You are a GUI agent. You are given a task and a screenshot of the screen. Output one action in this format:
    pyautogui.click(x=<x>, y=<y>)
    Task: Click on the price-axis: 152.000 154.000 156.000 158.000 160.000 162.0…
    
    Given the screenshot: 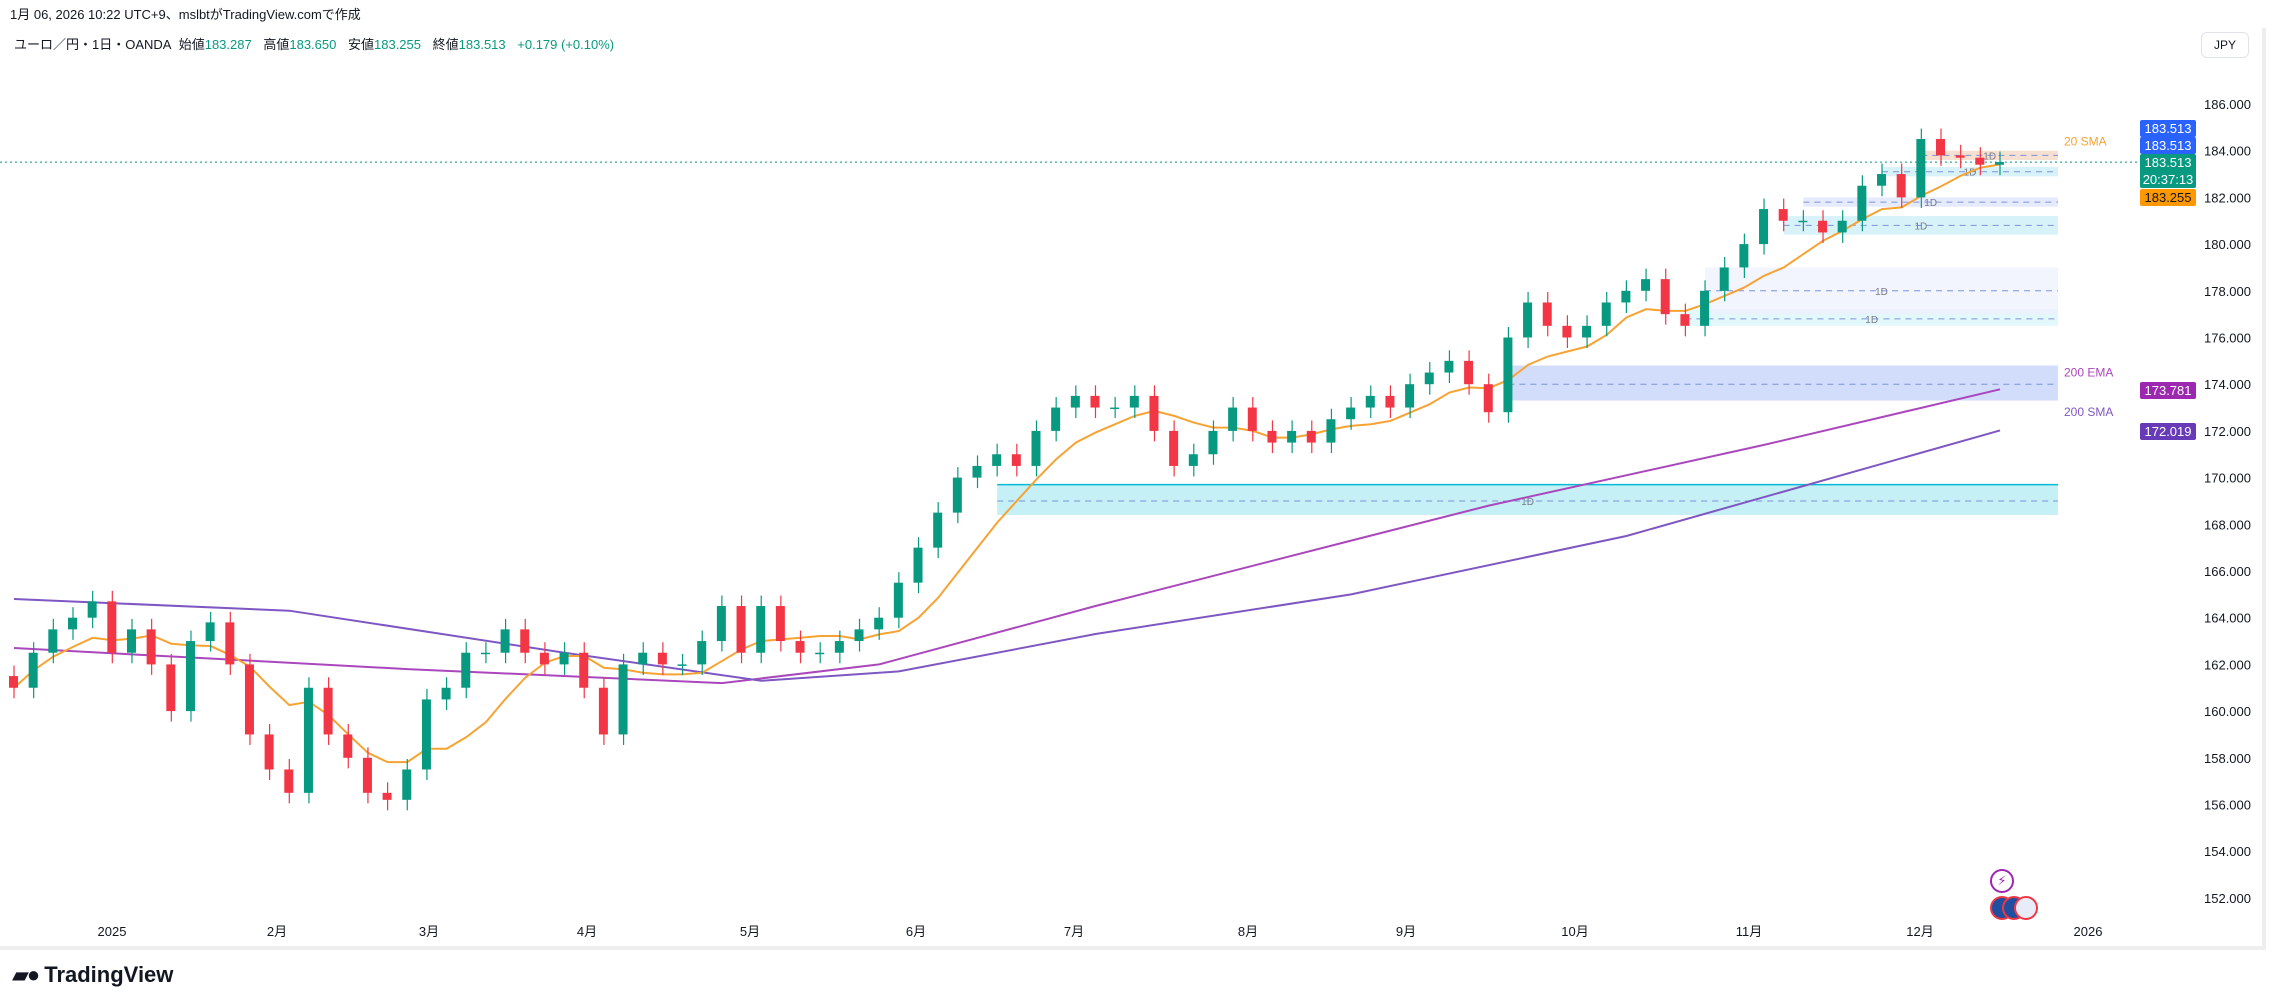 What is the action you would take?
    pyautogui.click(x=2227, y=501)
    